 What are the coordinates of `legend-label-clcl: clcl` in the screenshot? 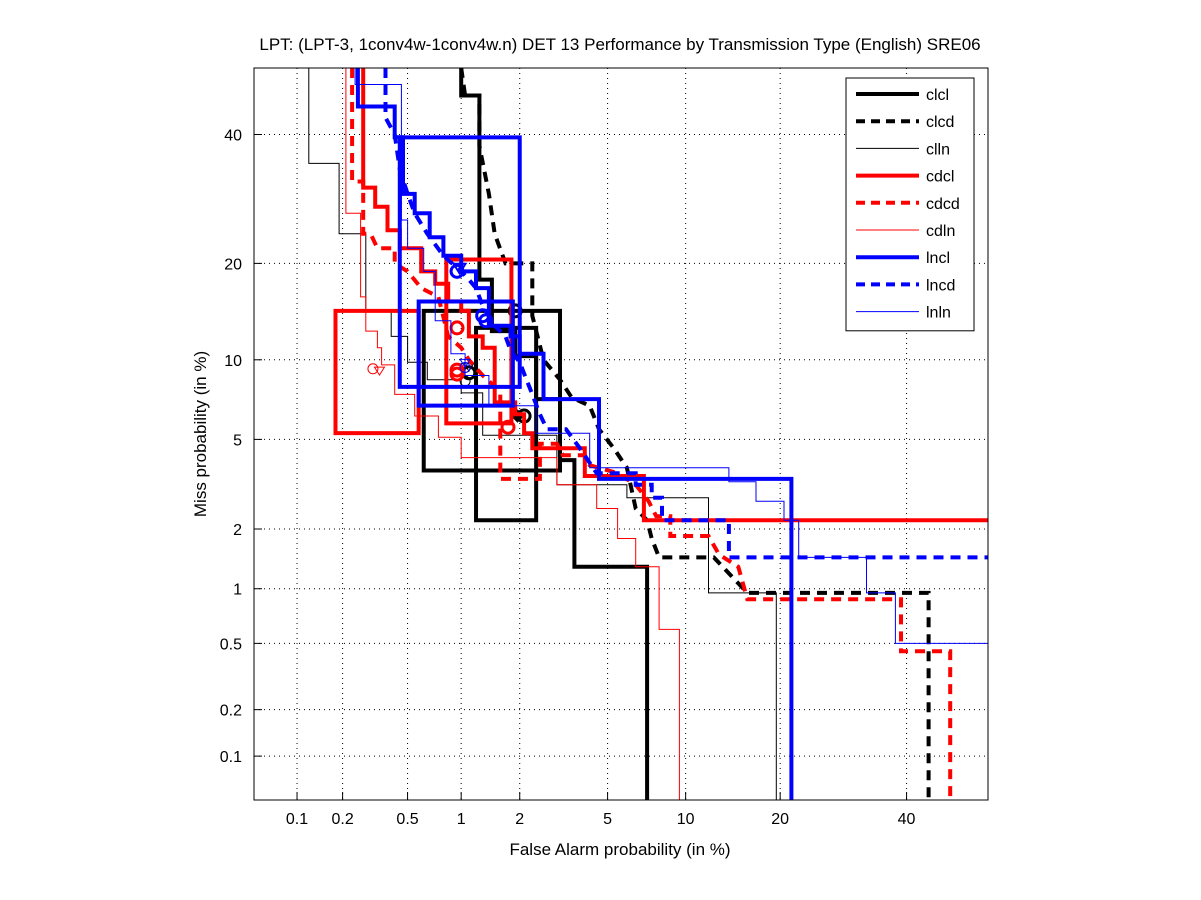 It's located at (937, 95).